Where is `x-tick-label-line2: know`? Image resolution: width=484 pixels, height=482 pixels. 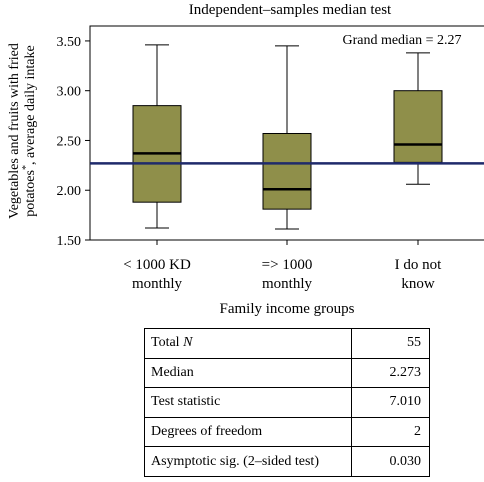
x-tick-label-line2: know is located at coordinates (418, 284).